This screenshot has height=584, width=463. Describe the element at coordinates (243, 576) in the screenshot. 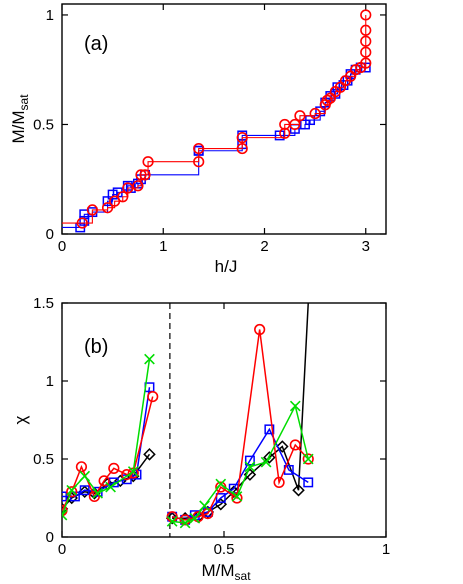

I see `panel-b-x-axis-label-sub: sat` at that location.